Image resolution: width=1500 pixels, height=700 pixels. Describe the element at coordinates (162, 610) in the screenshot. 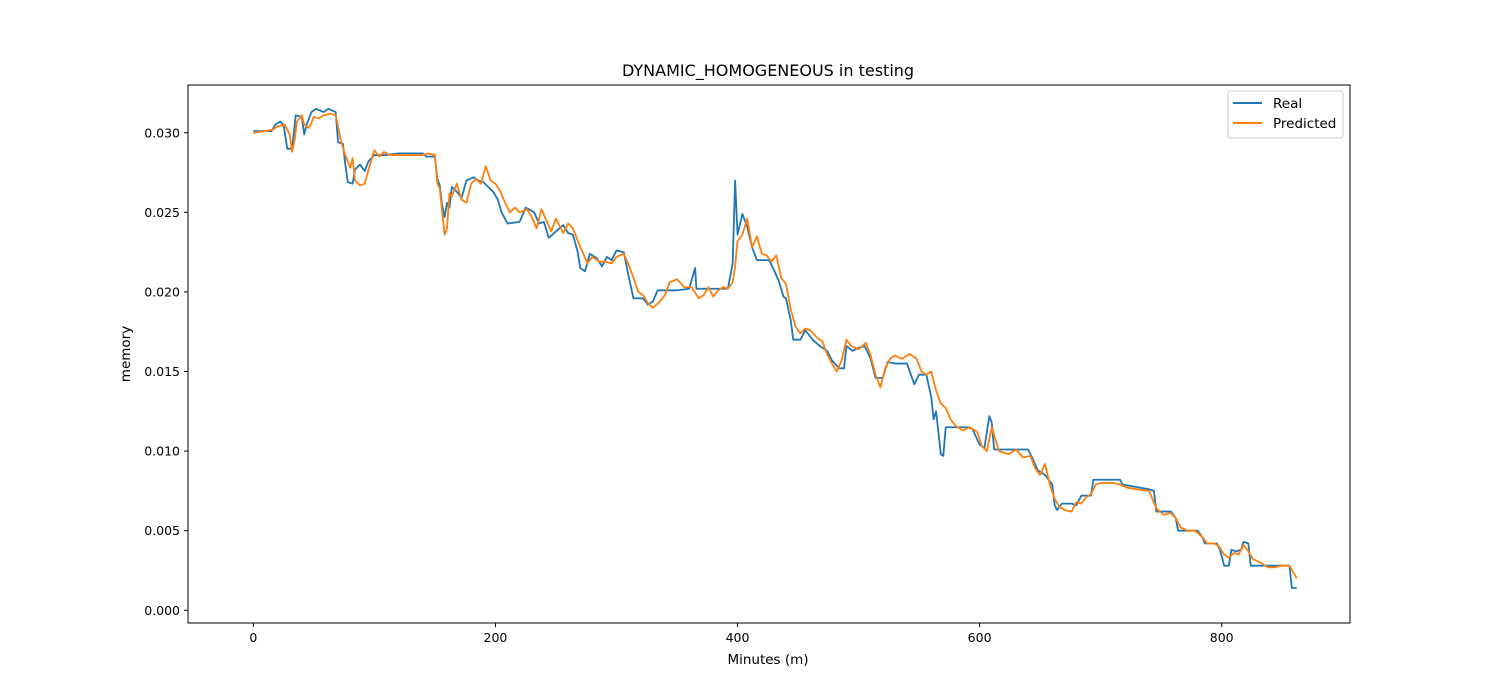

I see `y-tick-label: 0.000` at that location.